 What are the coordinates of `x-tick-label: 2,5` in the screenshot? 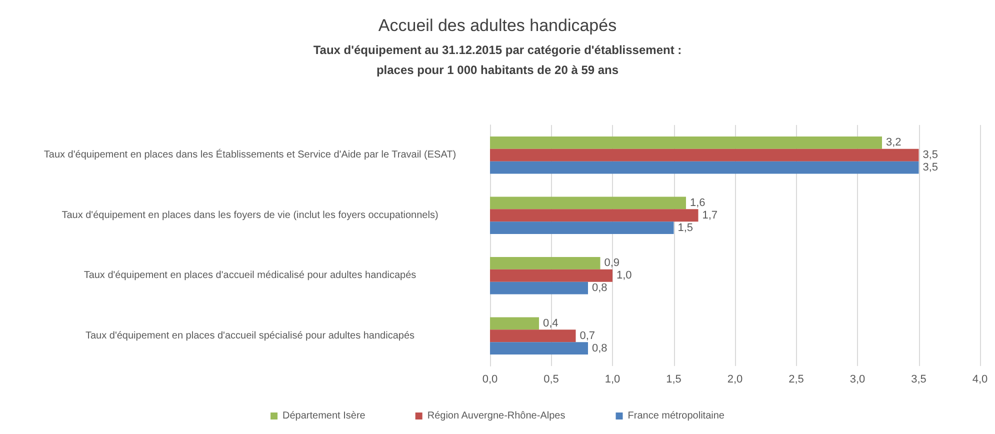 It's located at (796, 380).